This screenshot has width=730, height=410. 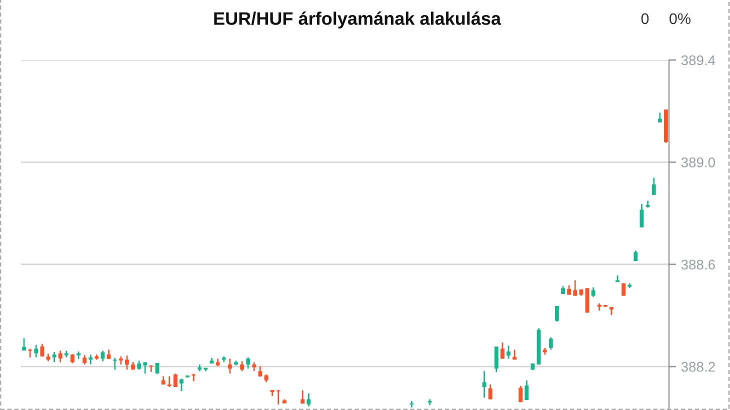 What do you see at coordinates (698, 265) in the screenshot?
I see `y-tick-label: 388.6` at bounding box center [698, 265].